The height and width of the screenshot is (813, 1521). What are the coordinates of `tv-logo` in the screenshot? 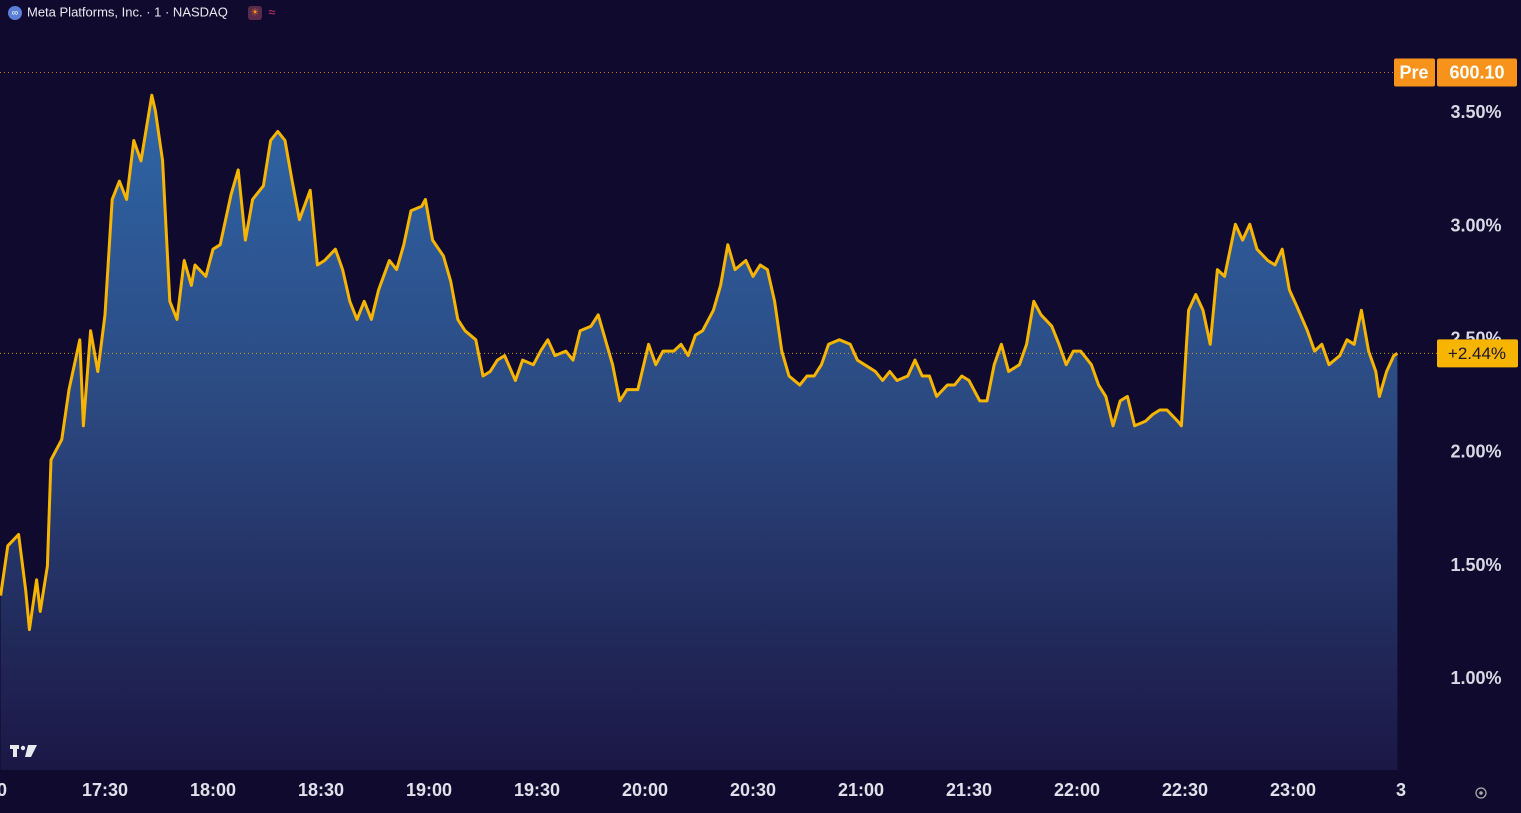 It's located at (23, 751).